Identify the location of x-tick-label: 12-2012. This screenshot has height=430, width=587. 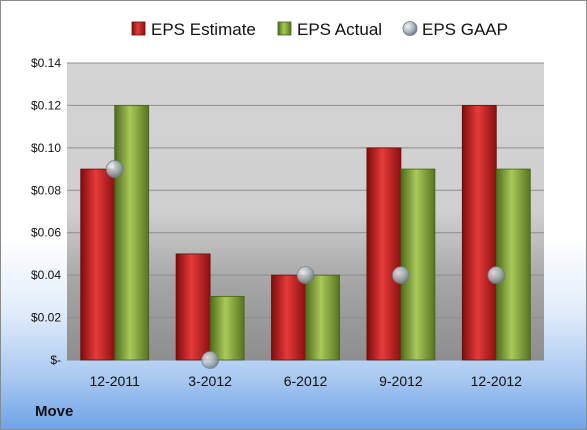
(497, 381).